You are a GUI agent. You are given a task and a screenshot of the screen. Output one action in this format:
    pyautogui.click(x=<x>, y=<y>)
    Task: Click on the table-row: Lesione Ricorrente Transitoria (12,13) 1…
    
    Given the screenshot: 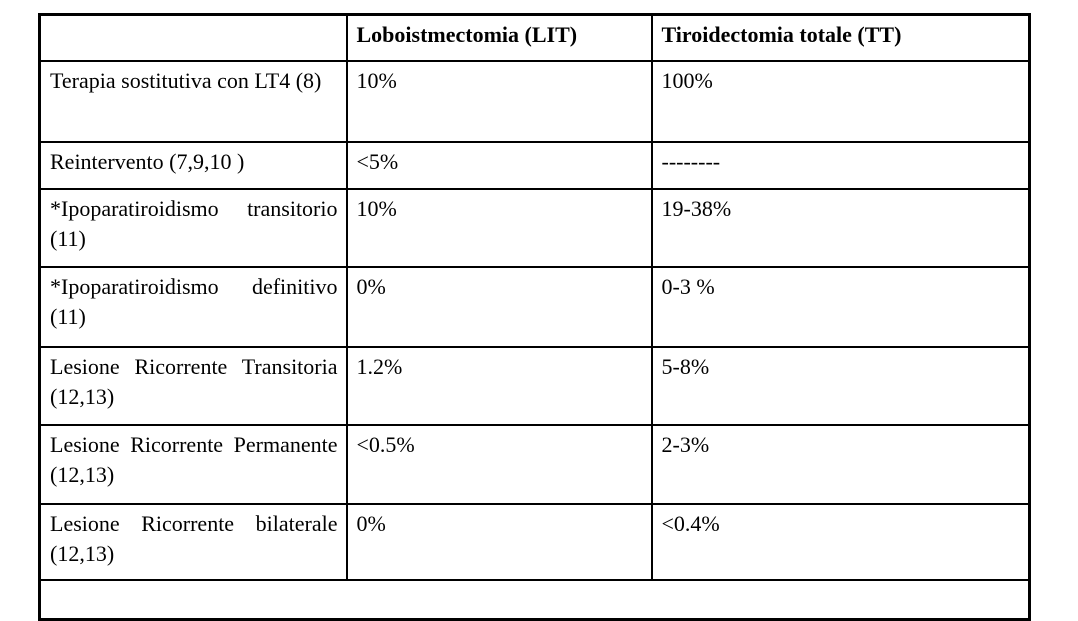 What is the action you would take?
    pyautogui.click(x=534, y=385)
    